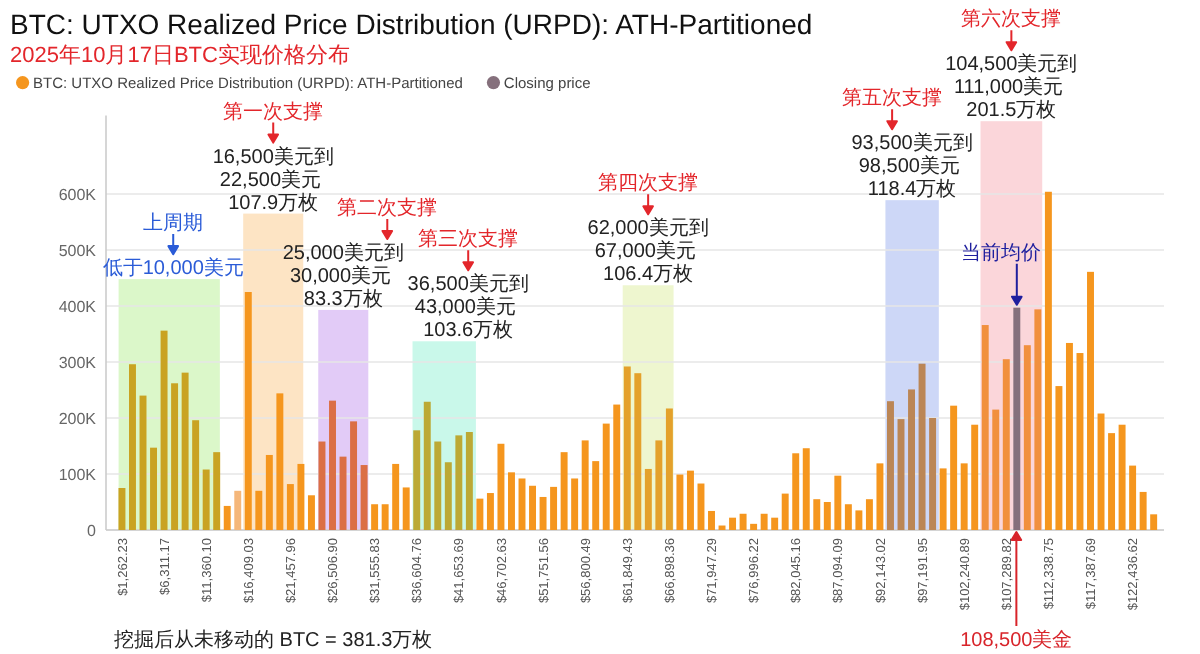 The width and height of the screenshot is (1200, 654). Describe the element at coordinates (1016, 640) in the screenshot. I see `annotation: 108,500美金` at that location.